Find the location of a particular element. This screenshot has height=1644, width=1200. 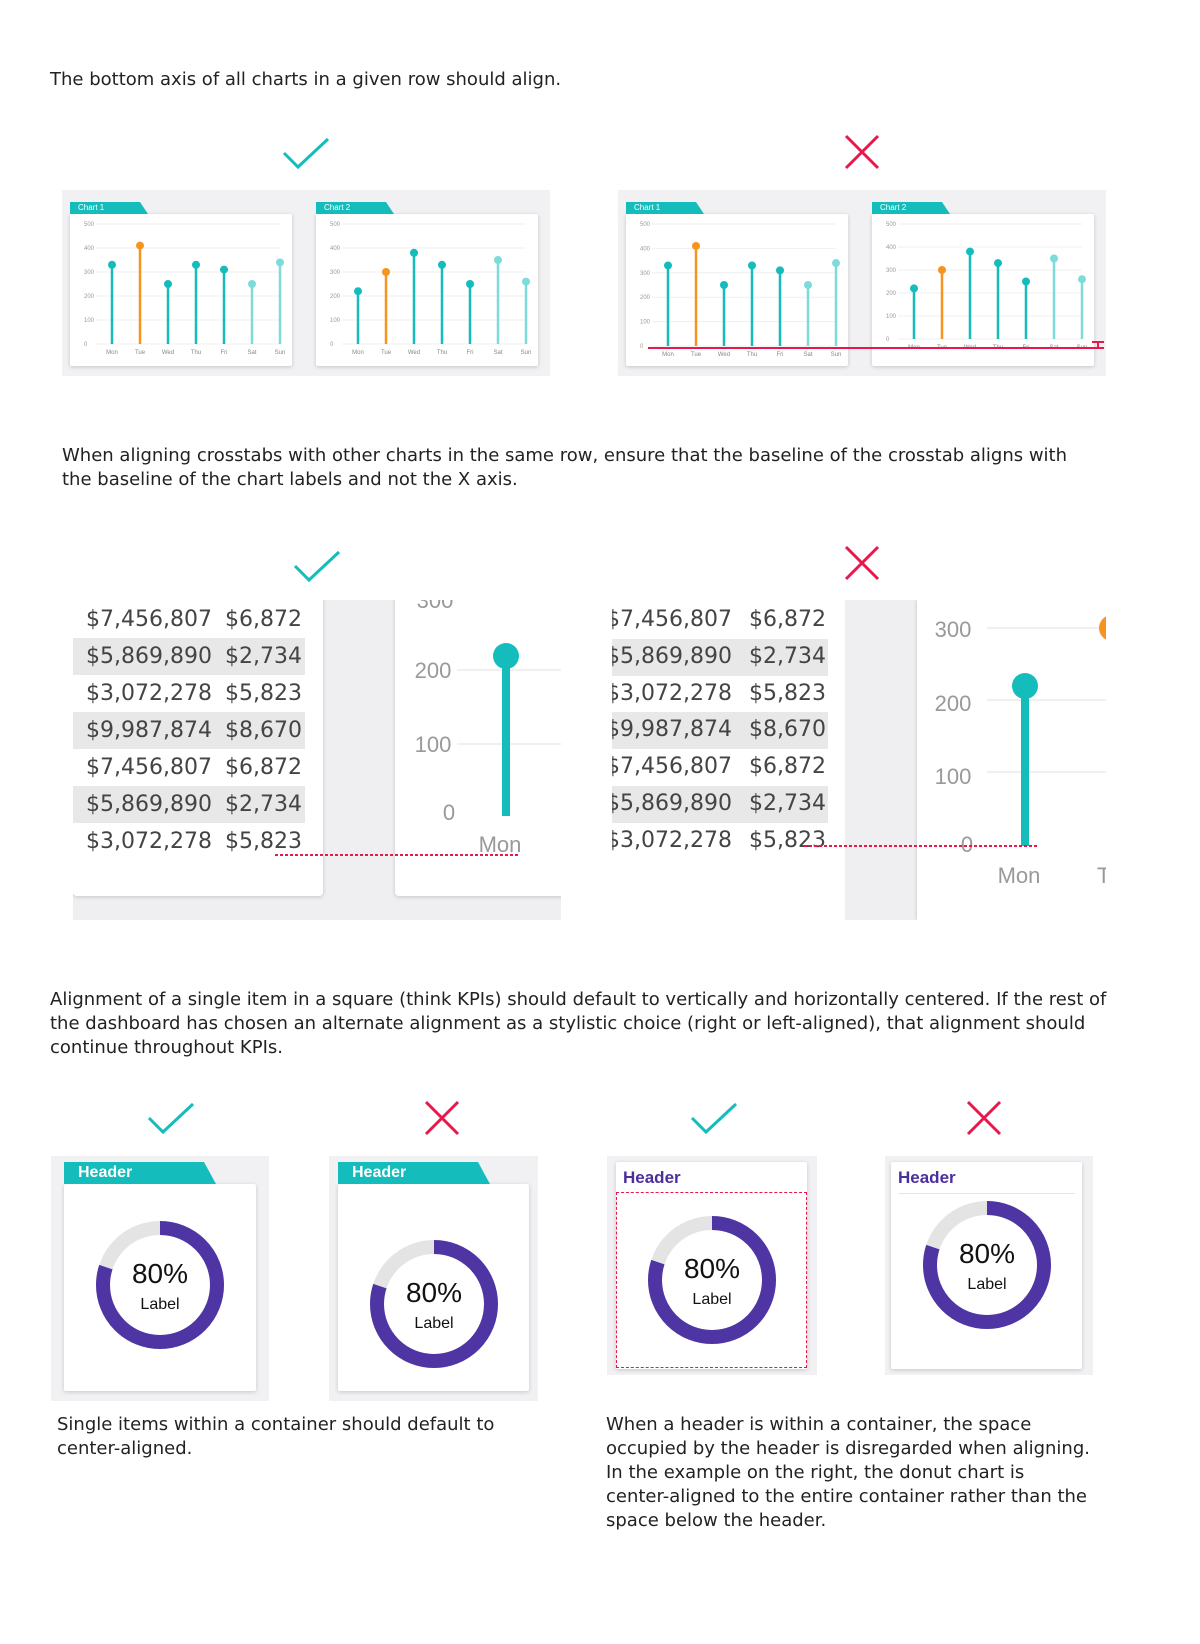

chart-card: 300 200 100 0 Mon is located at coordinates (478, 748).